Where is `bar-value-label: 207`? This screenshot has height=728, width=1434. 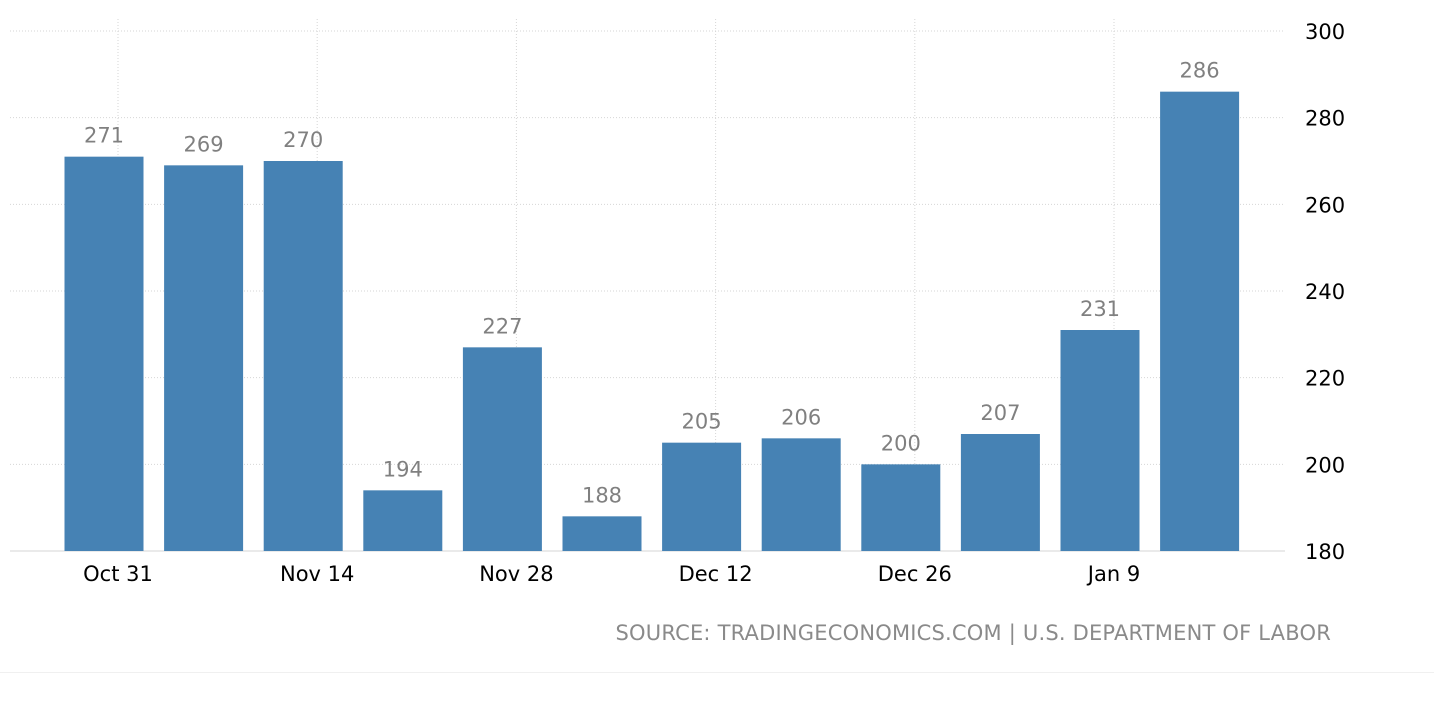 bar-value-label: 207 is located at coordinates (1000, 413).